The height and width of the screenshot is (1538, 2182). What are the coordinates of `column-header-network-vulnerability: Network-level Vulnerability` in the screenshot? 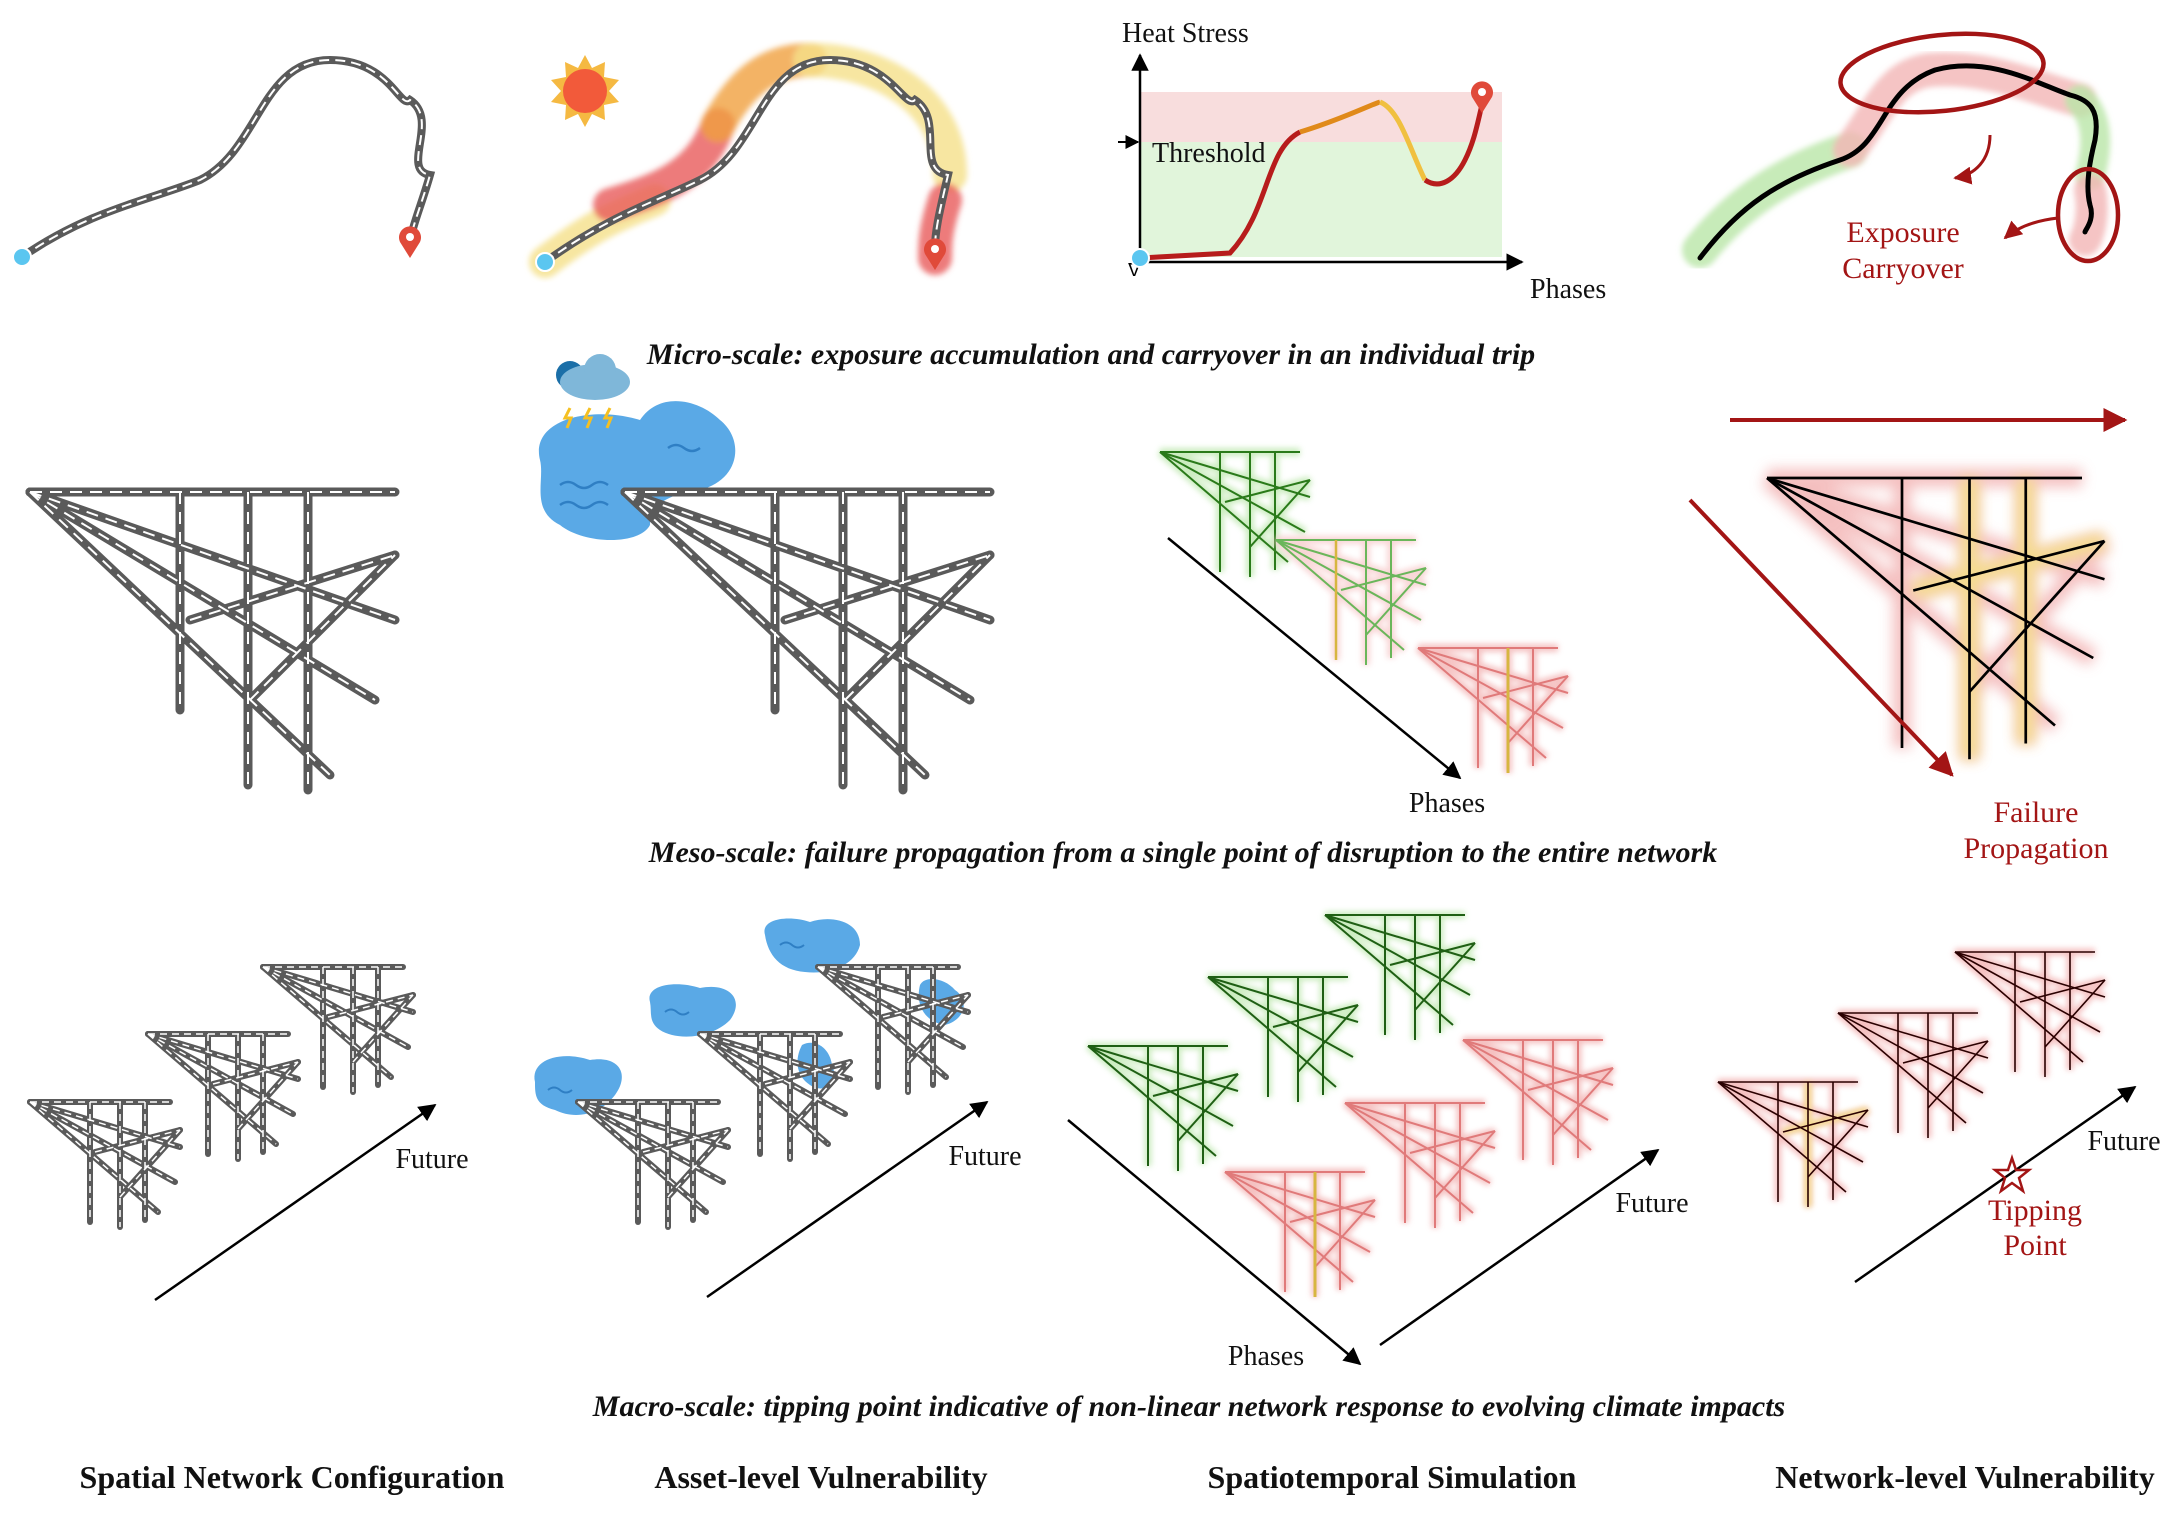 It's located at (1965, 1477).